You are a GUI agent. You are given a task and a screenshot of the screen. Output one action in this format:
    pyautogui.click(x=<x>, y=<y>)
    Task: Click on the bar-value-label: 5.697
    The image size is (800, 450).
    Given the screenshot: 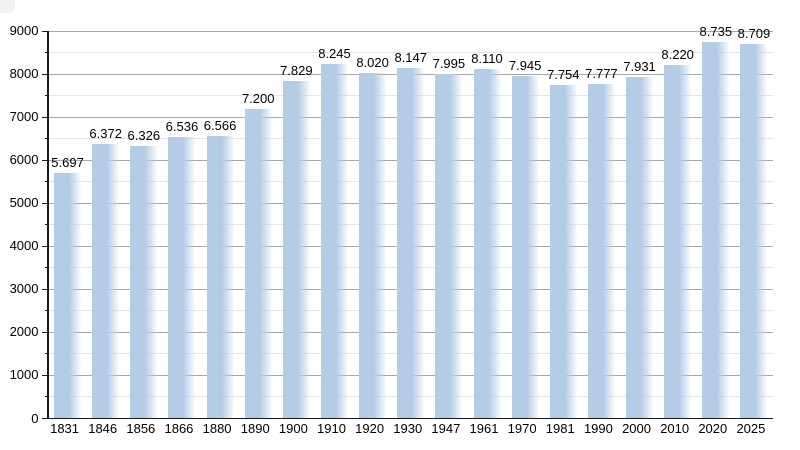 What is the action you would take?
    pyautogui.click(x=67, y=163)
    